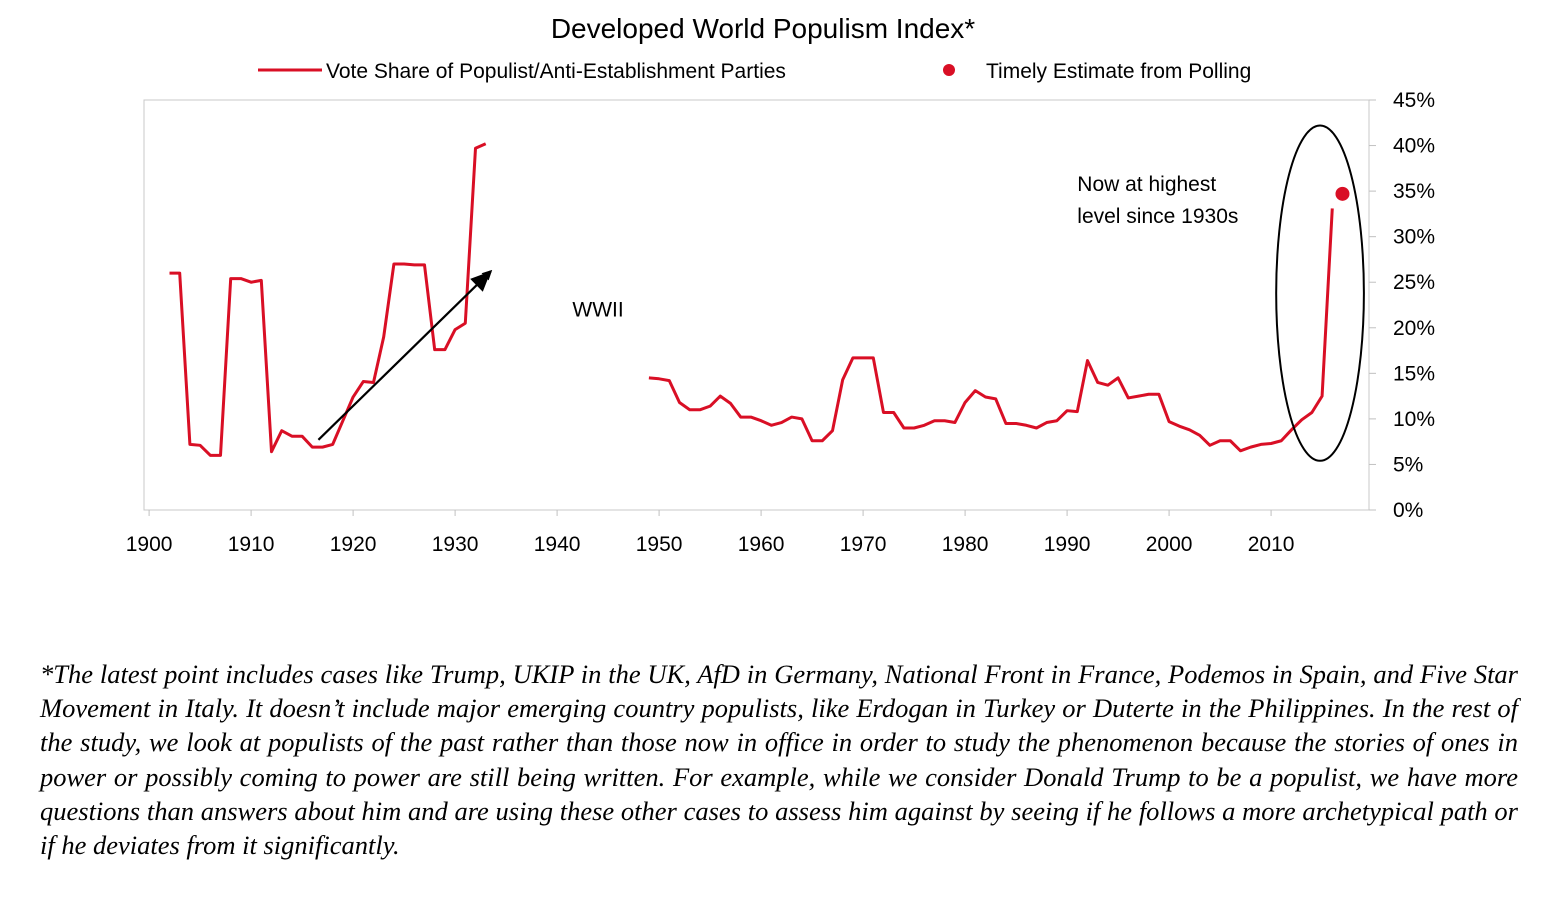 Image resolution: width=1544 pixels, height=922 pixels. What do you see at coordinates (965, 544) in the screenshot?
I see `x-tick-label: 1980` at bounding box center [965, 544].